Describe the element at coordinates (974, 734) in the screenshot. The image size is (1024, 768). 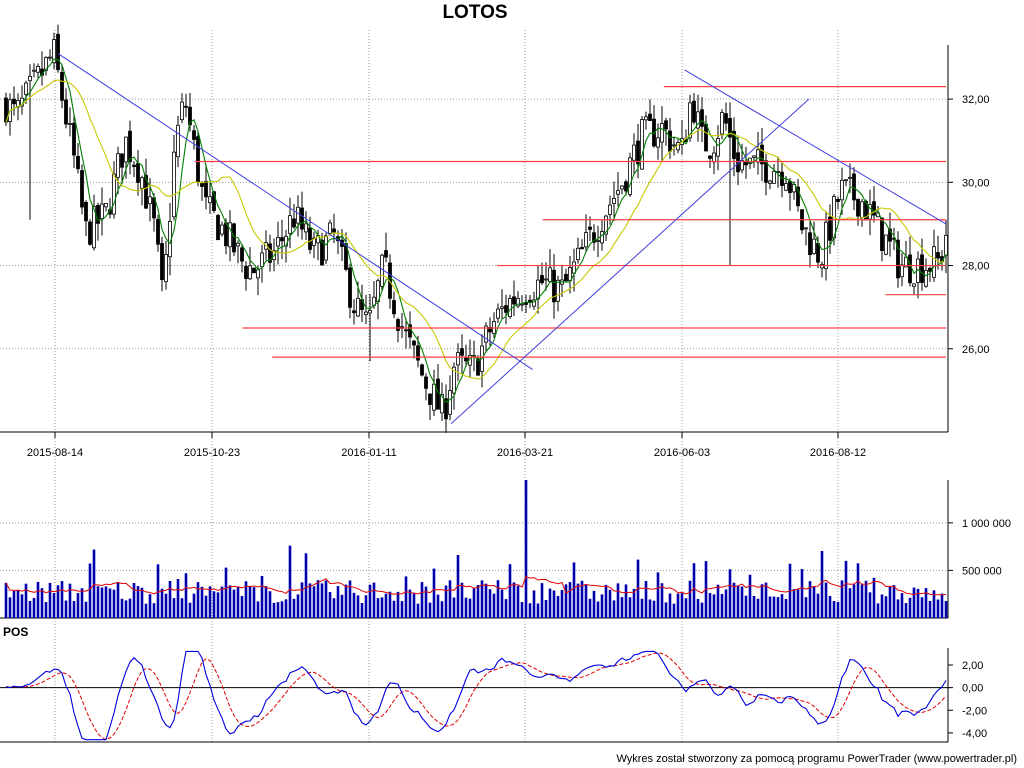
I see `oscillator-tick-label: -4,00` at that location.